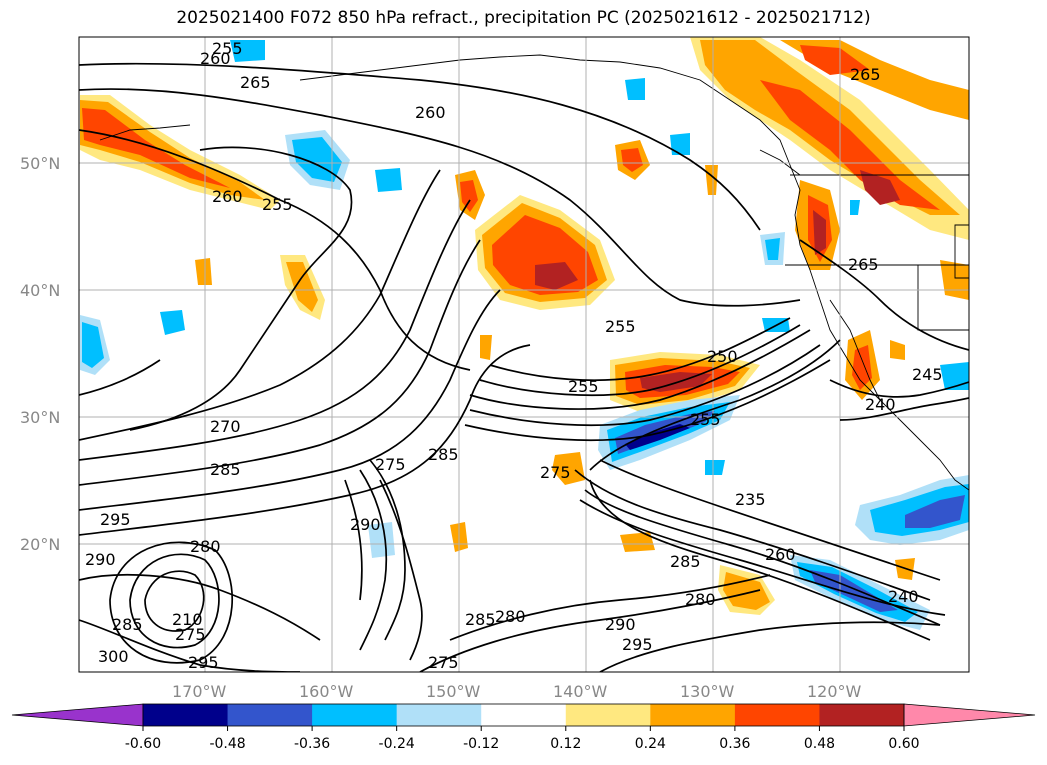  What do you see at coordinates (580, 691) in the screenshot?
I see `lon-label: 140°W` at bounding box center [580, 691].